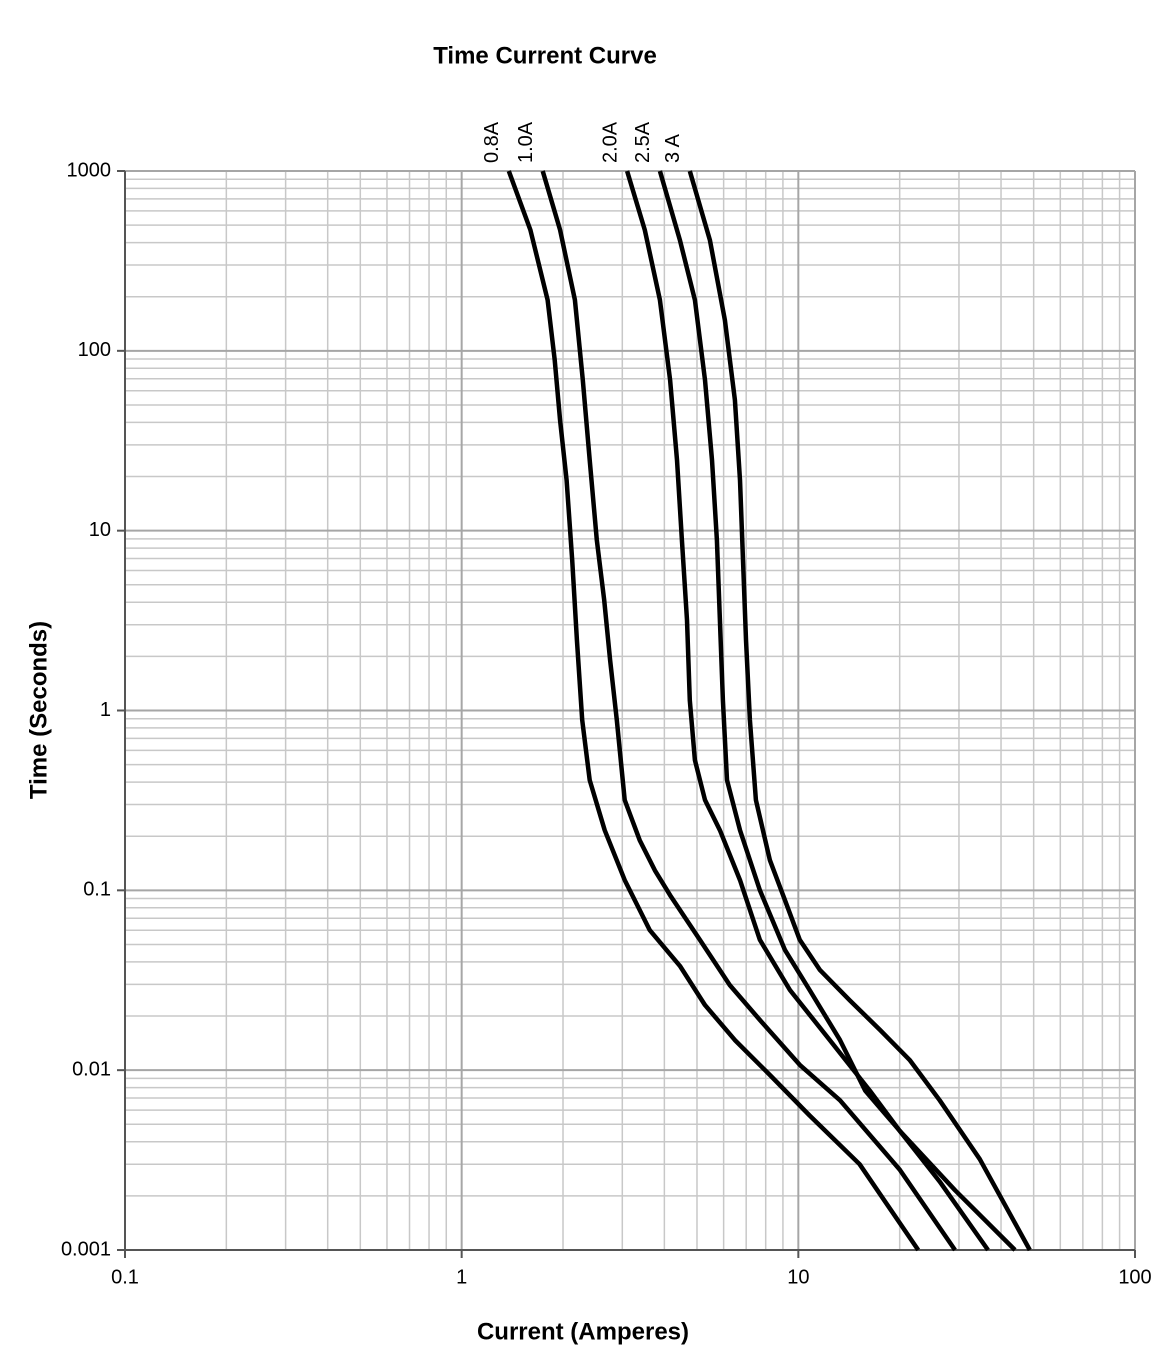  What do you see at coordinates (583, 1331) in the screenshot?
I see `x-axis-label: Current (Amperes)` at bounding box center [583, 1331].